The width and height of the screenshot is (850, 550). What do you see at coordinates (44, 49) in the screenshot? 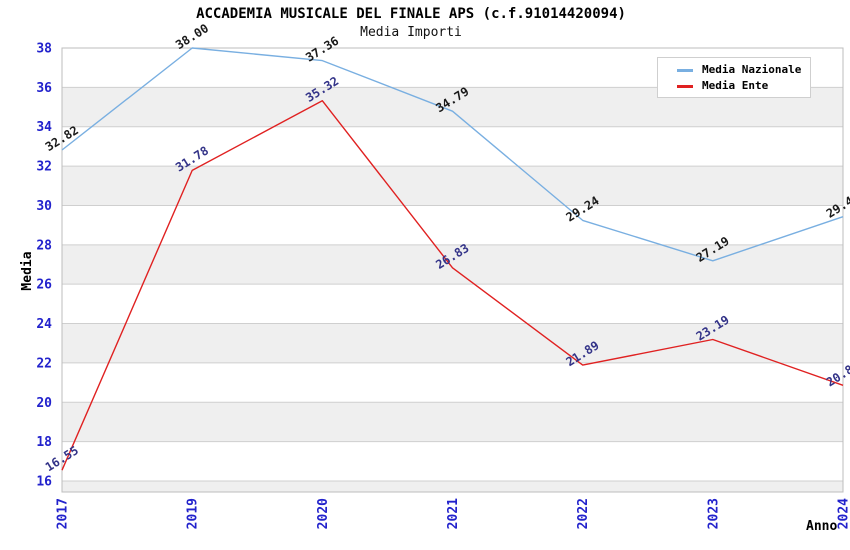
I see `y-tick-label: 38` at bounding box center [44, 49].